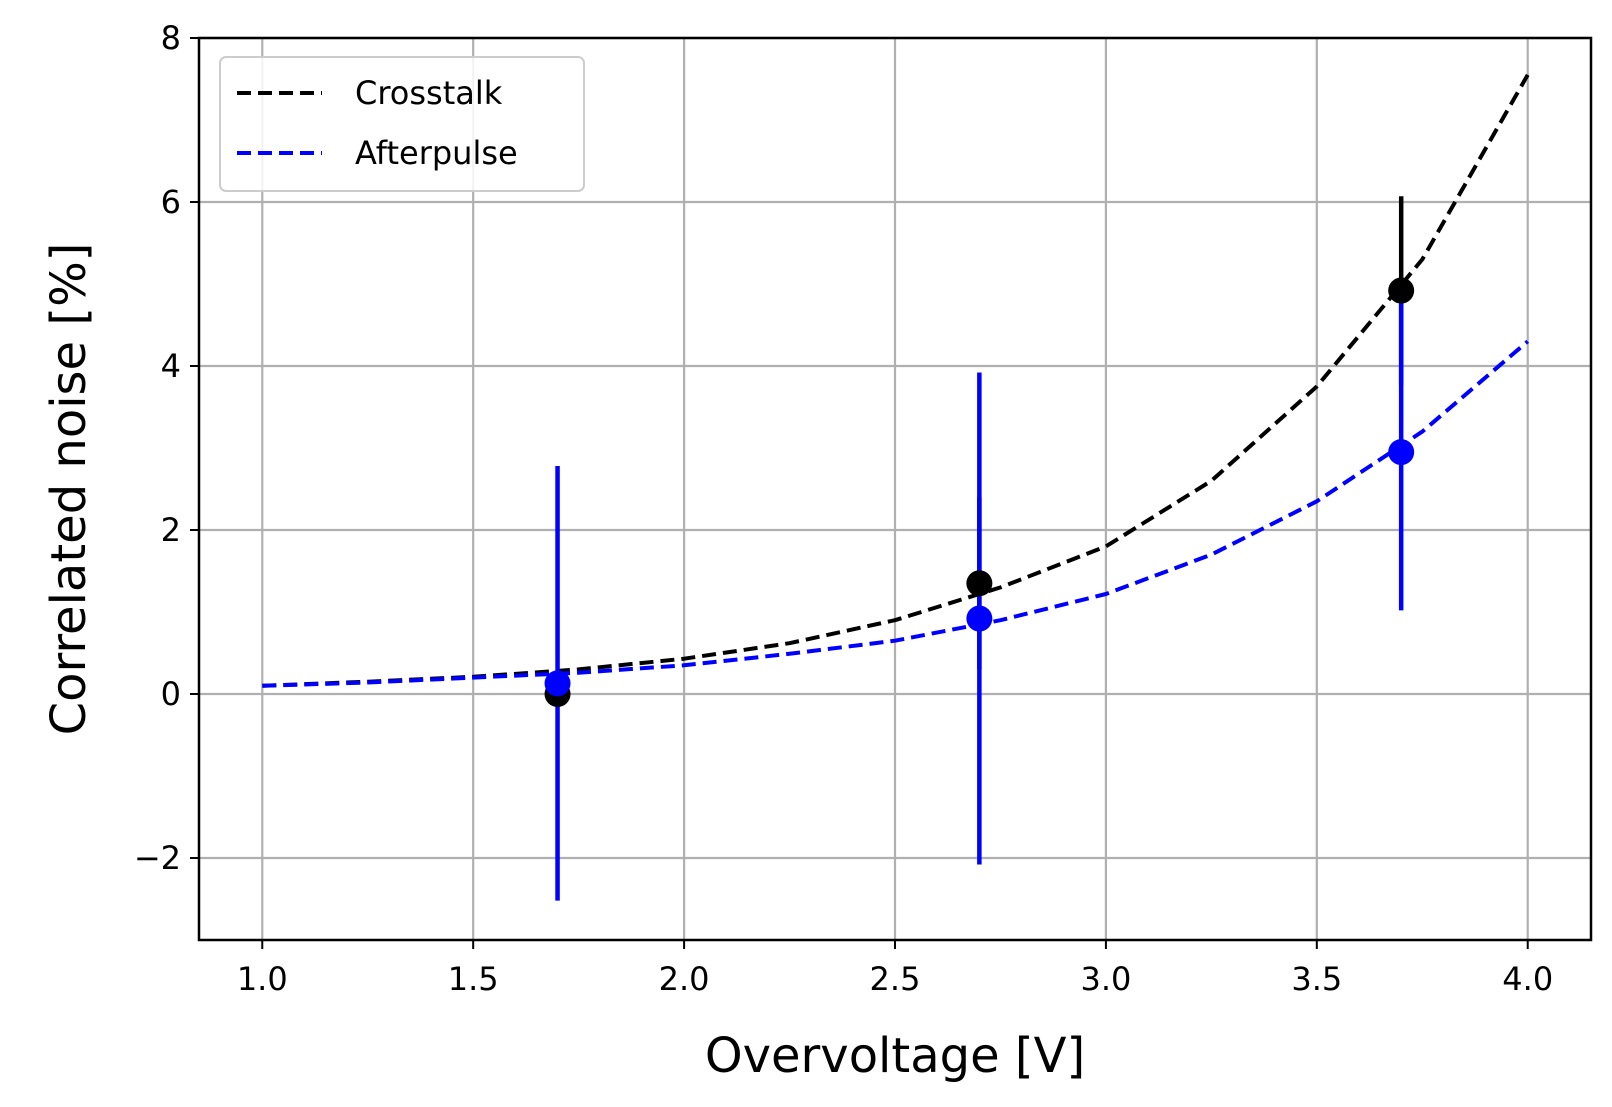 The image size is (1612, 1107). Describe the element at coordinates (171, 366) in the screenshot. I see `y-tick-label-3: 4` at that location.